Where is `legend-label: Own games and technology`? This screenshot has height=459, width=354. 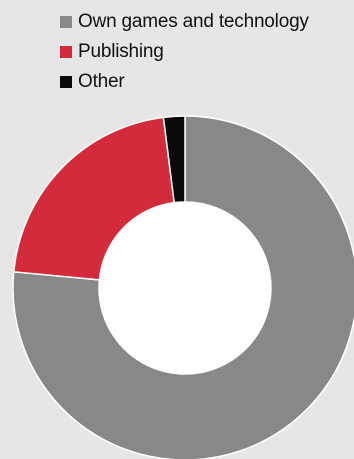 legend-label: Own games and technology is located at coordinates (193, 21).